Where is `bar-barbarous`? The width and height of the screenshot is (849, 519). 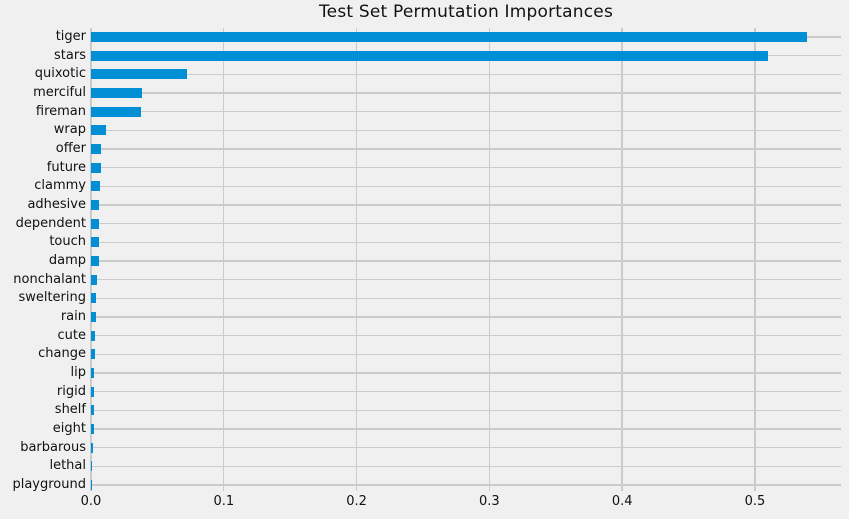
bar-barbarous is located at coordinates (92, 447).